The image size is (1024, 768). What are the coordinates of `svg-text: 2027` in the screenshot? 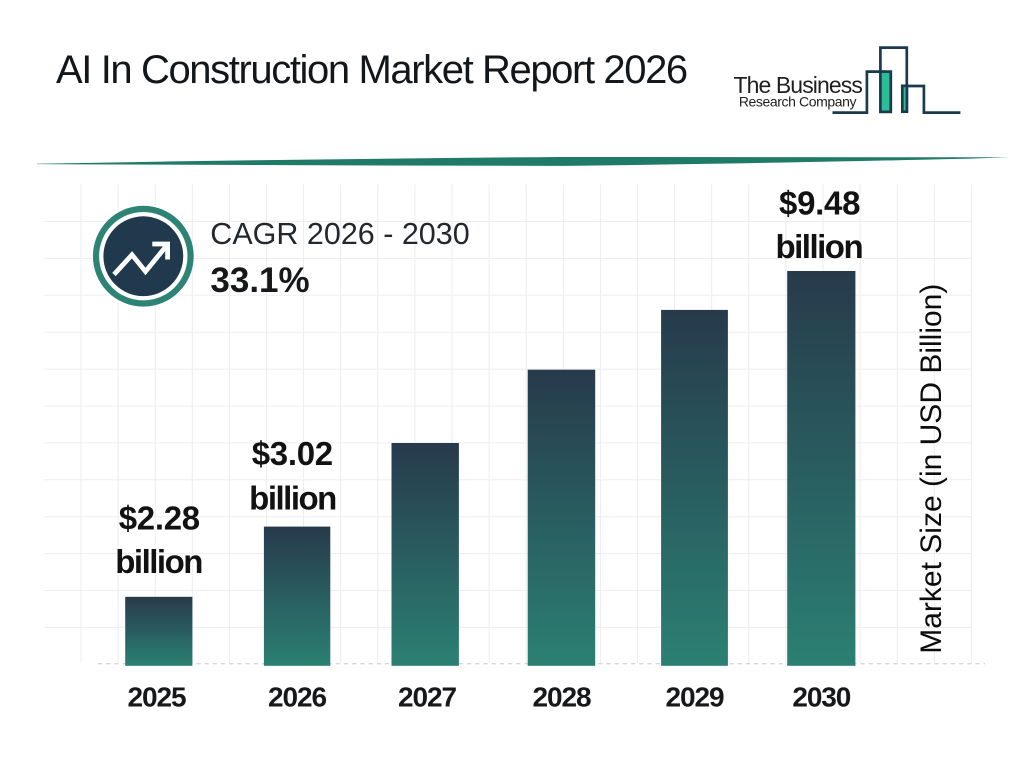 It's located at (427, 696).